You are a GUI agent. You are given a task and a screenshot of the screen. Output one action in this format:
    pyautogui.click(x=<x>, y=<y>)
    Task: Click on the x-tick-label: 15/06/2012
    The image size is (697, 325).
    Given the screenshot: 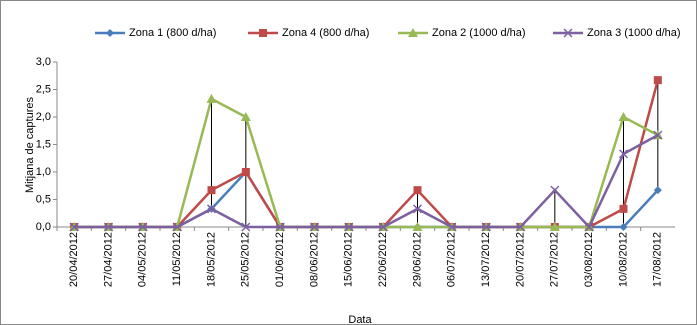 What is the action you would take?
    pyautogui.click(x=349, y=259)
    